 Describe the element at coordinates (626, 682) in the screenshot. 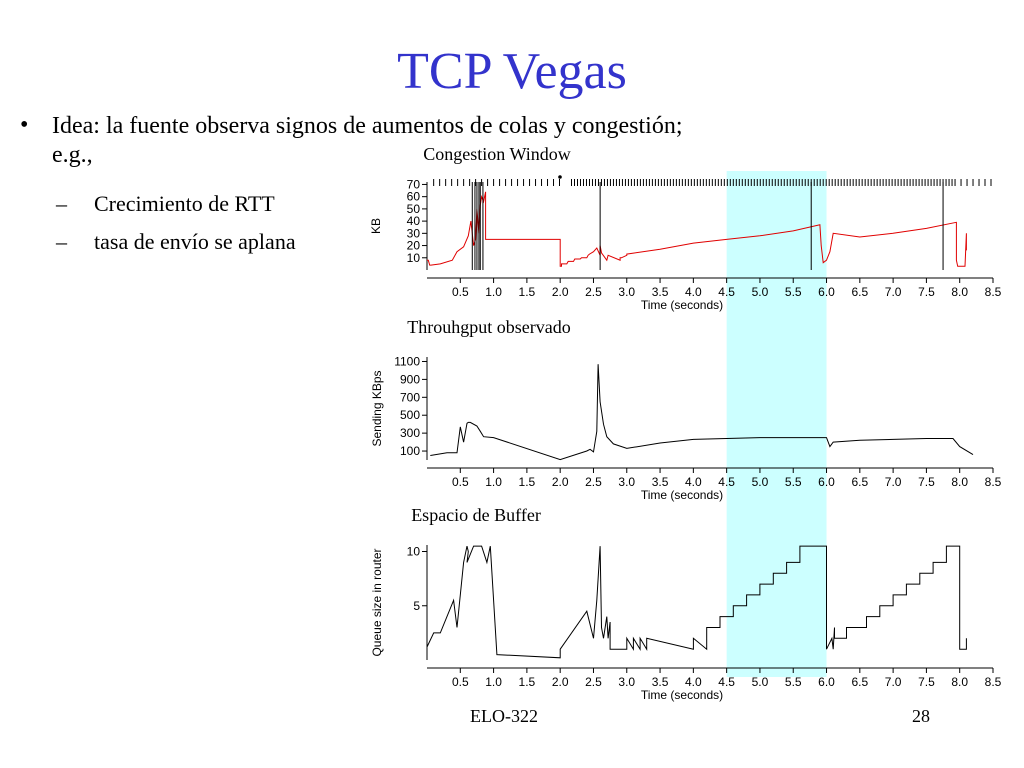

I see `buffer-x-tick-label: 3.0` at that location.